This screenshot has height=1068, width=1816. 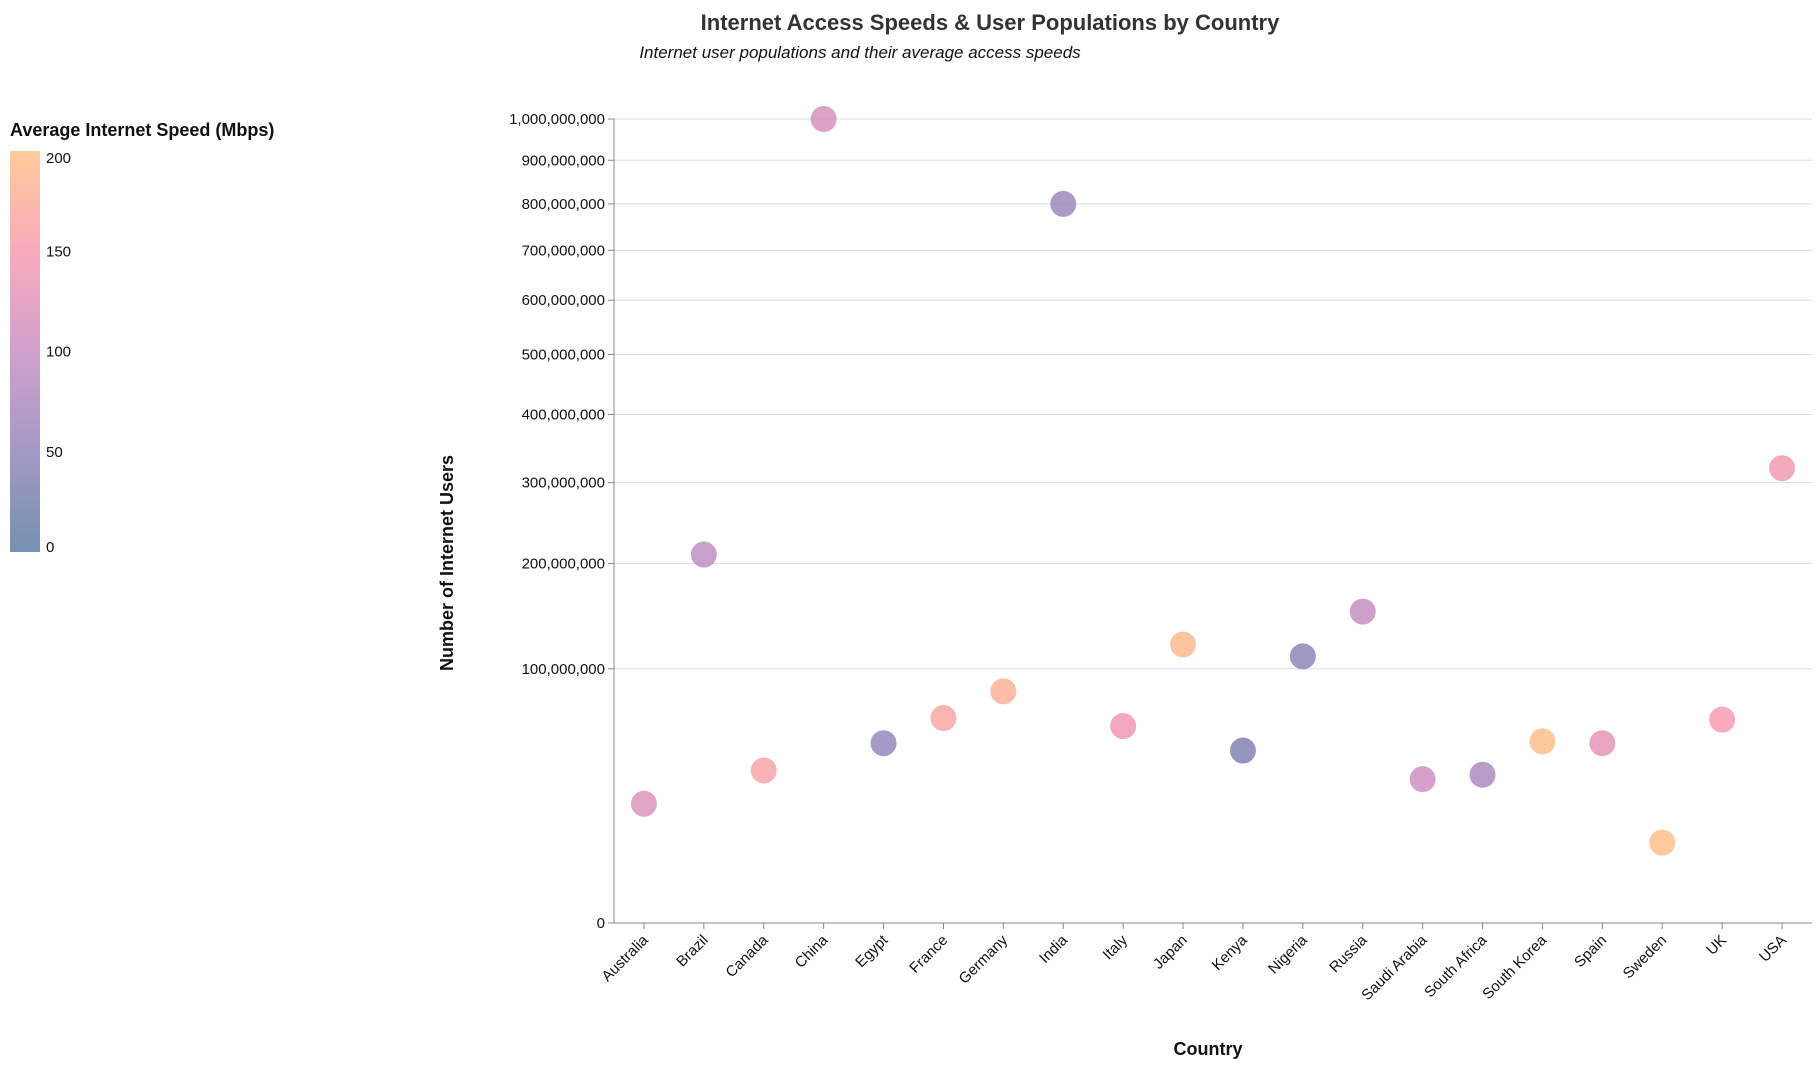 What do you see at coordinates (1394, 967) in the screenshot?
I see `x-tick-label: Saudi Arabia` at bounding box center [1394, 967].